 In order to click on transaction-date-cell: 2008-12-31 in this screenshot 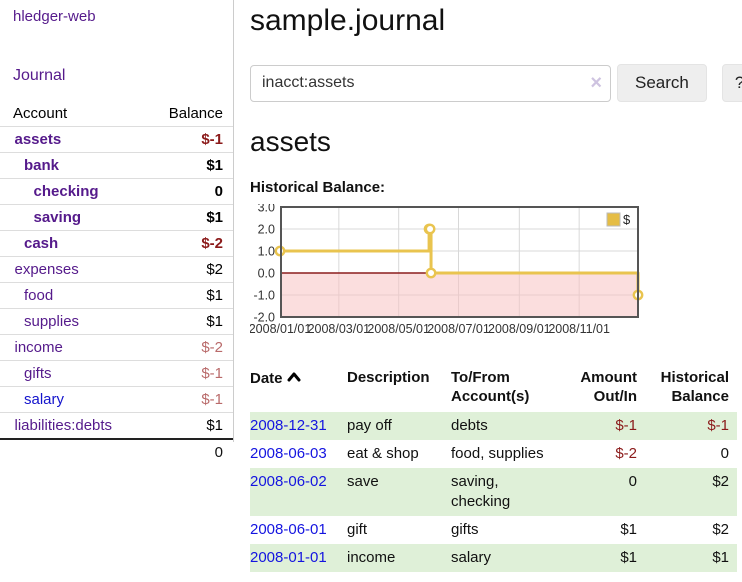, I will do `click(298, 426)`.